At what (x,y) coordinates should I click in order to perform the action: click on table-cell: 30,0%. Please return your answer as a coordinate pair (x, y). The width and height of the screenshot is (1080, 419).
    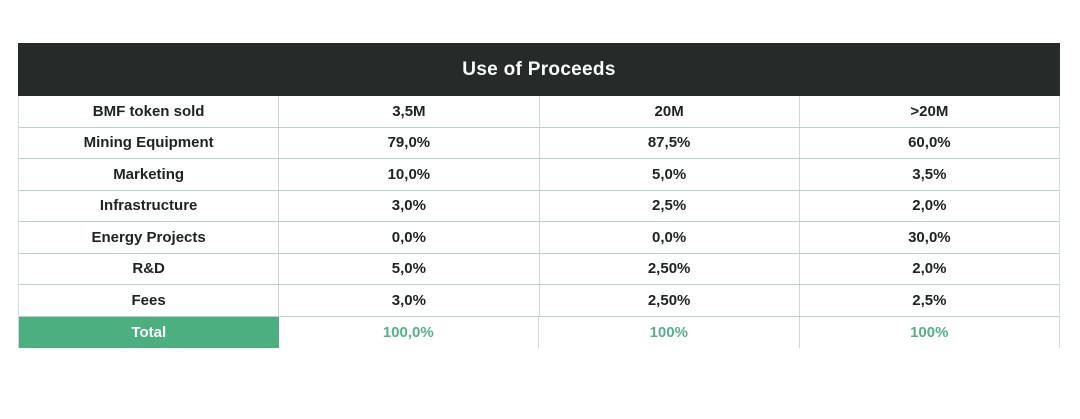
    Looking at the image, I should click on (929, 237).